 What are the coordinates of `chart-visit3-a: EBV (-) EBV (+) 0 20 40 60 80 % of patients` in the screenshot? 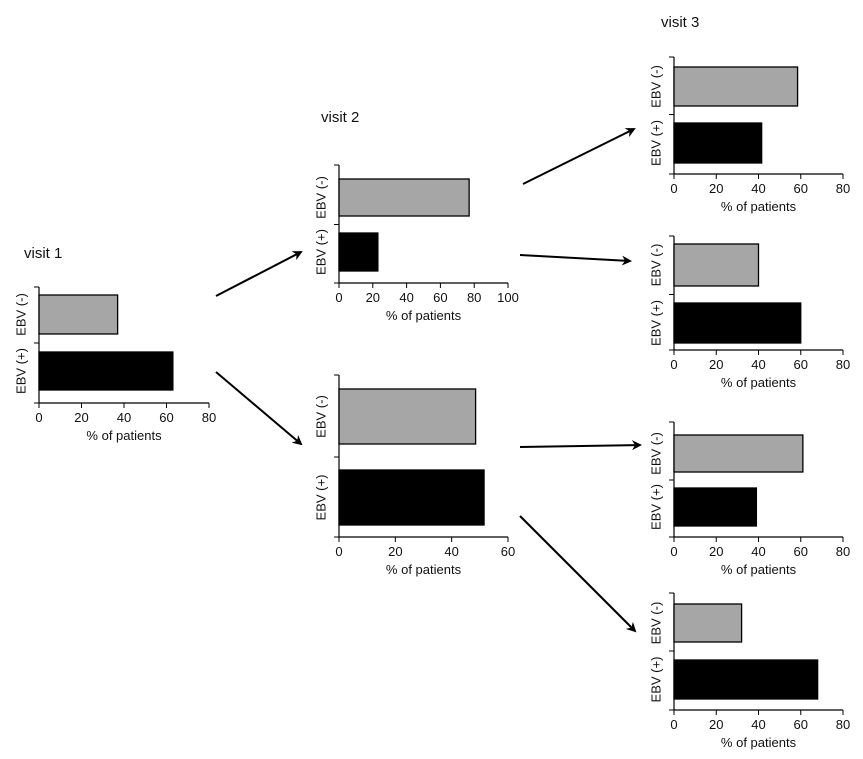 It's located at (749, 135).